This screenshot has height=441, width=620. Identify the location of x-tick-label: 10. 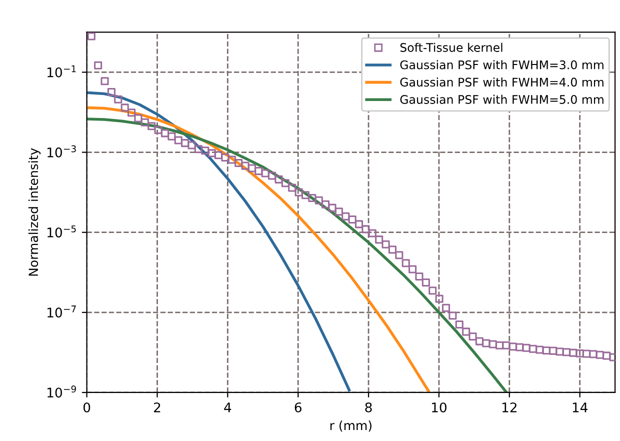
(439, 407).